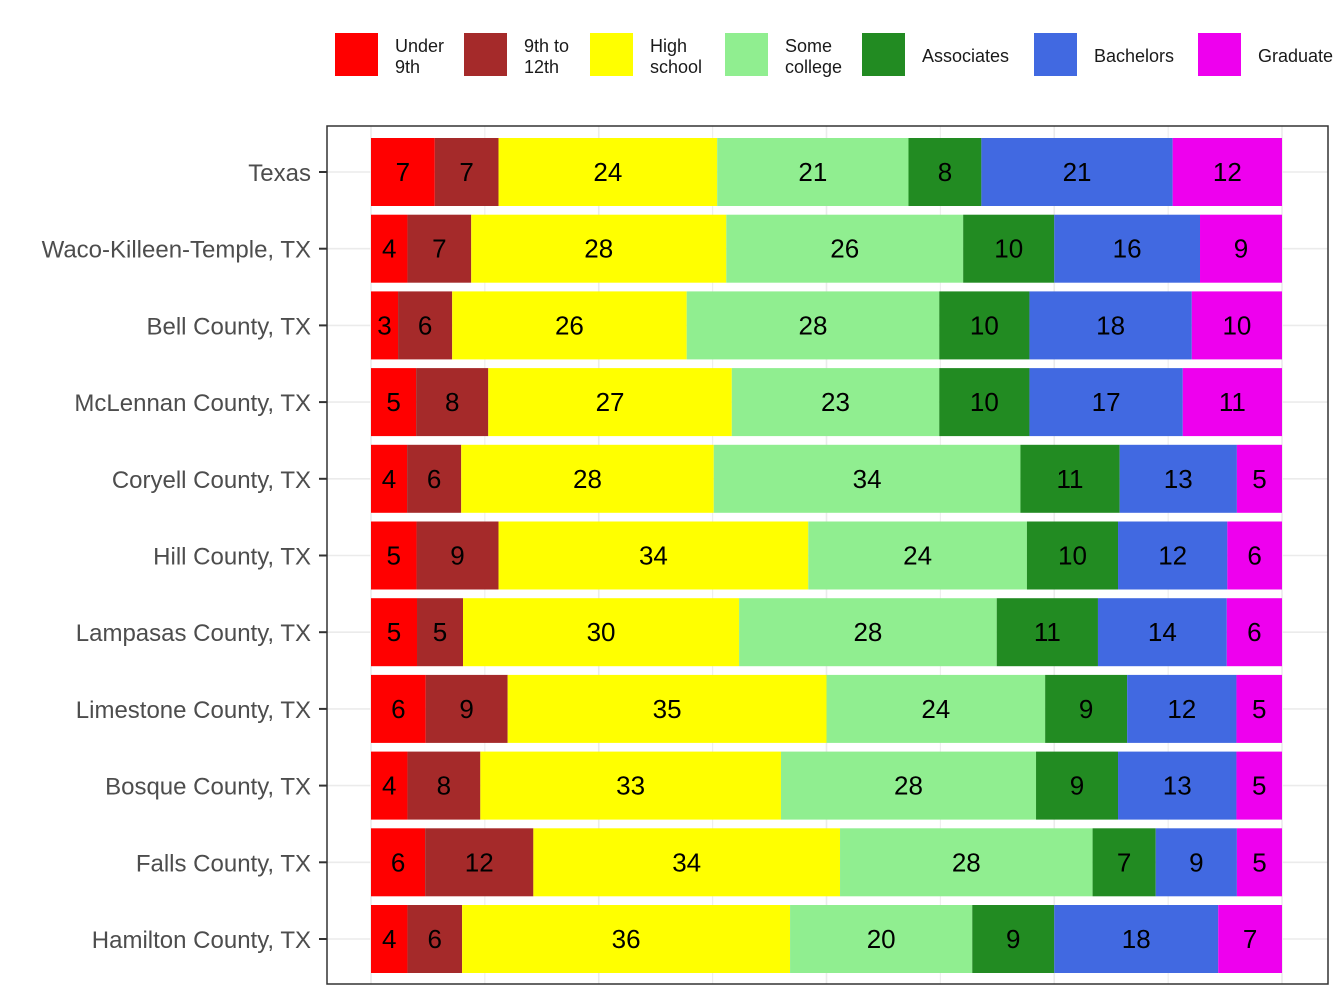 This screenshot has width=1344, height=1008. I want to click on data-label: 26, so click(569, 325).